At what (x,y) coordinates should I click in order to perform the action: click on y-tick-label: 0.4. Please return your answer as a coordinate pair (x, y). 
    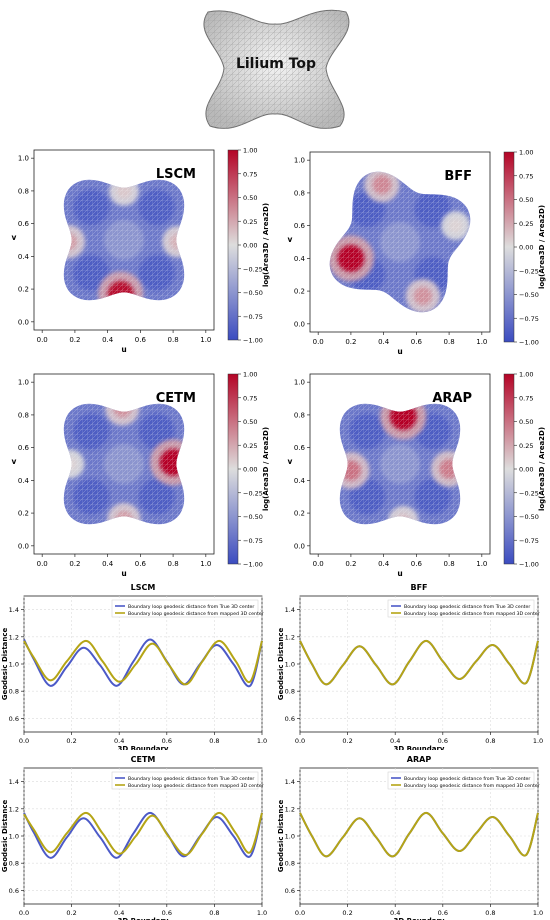
    Looking at the image, I should click on (24, 257).